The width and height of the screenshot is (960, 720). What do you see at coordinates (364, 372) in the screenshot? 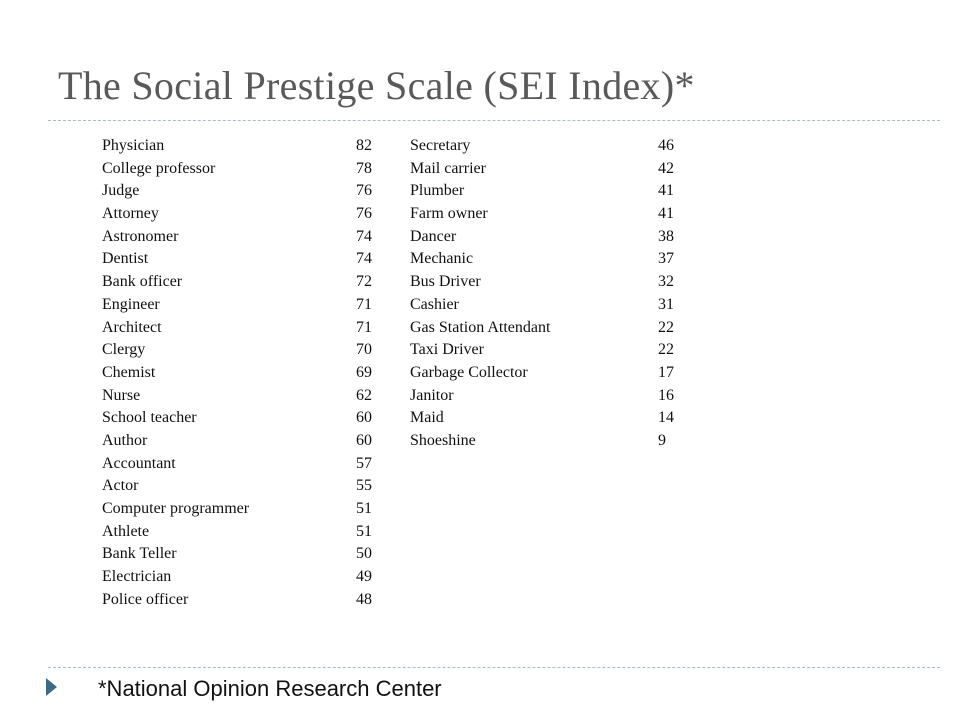
I see `prestige-score: 69` at bounding box center [364, 372].